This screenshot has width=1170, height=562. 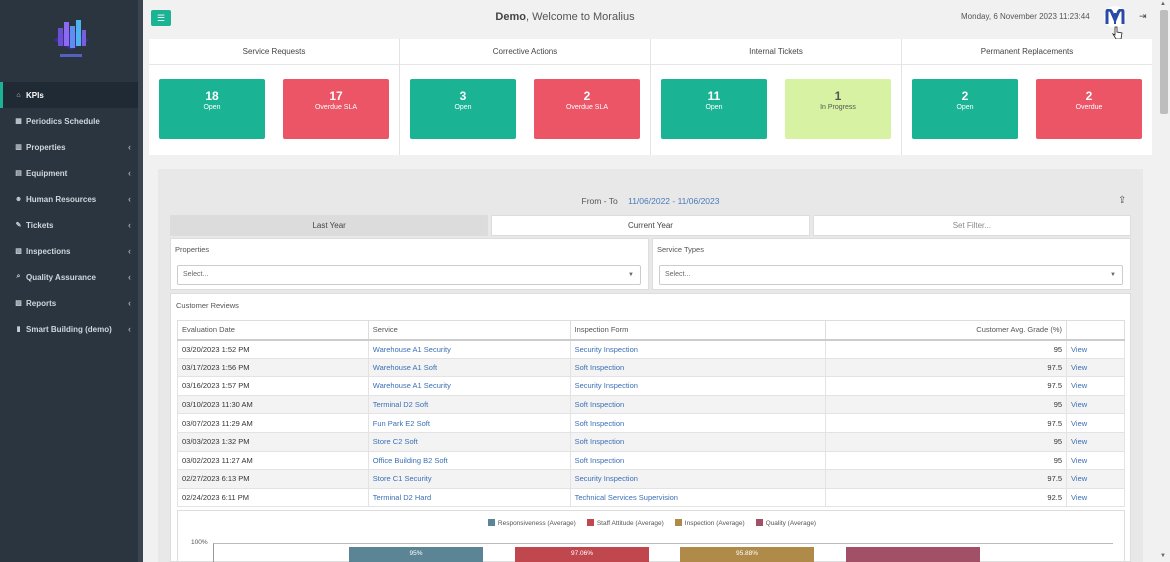 I want to click on cell-evaluation-date: 03/16/2023 1:57 PM, so click(x=273, y=386).